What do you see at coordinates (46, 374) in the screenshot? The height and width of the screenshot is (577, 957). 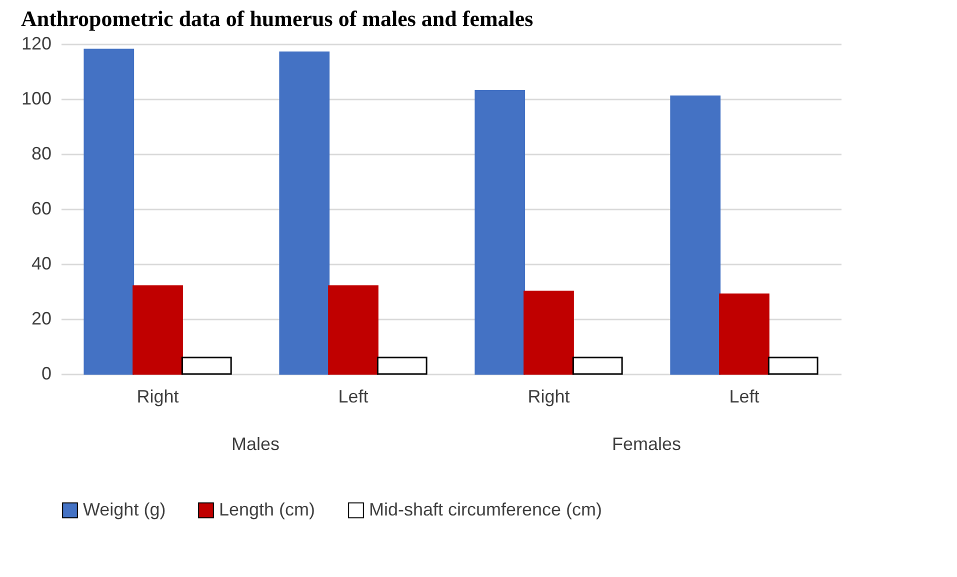 I see `y-tick-label: 0` at bounding box center [46, 374].